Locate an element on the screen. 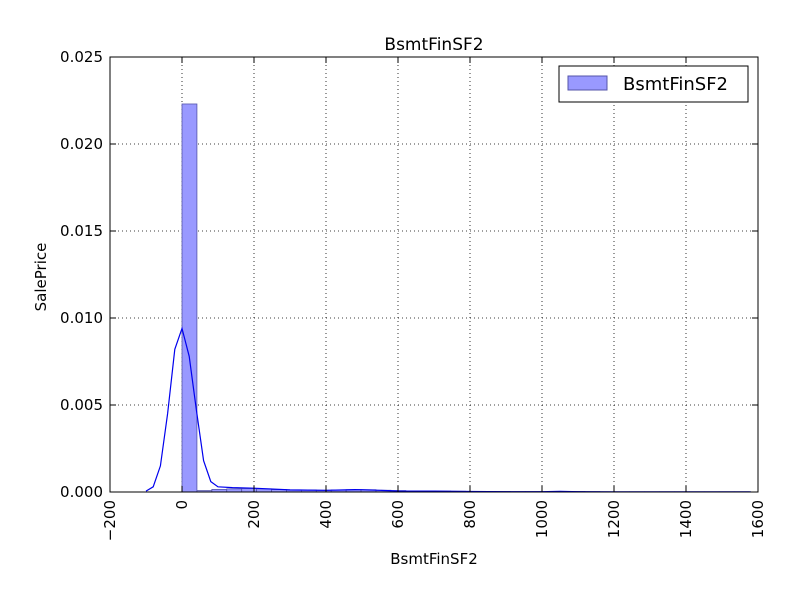  x-tick-label: −200 is located at coordinates (110, 520).